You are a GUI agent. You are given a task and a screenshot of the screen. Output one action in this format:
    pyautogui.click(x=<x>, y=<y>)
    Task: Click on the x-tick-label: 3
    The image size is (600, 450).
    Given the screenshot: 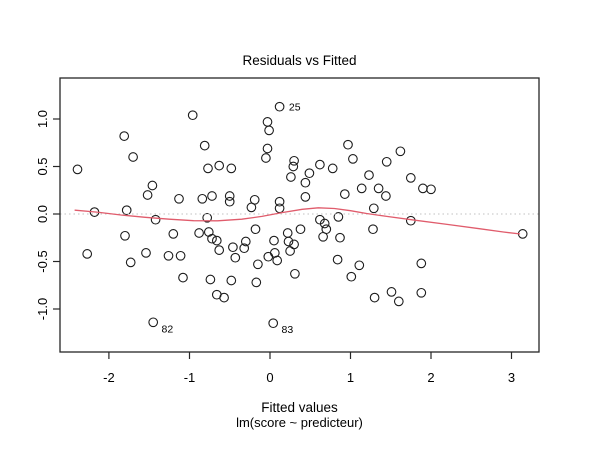 What is the action you would take?
    pyautogui.click(x=511, y=377)
    